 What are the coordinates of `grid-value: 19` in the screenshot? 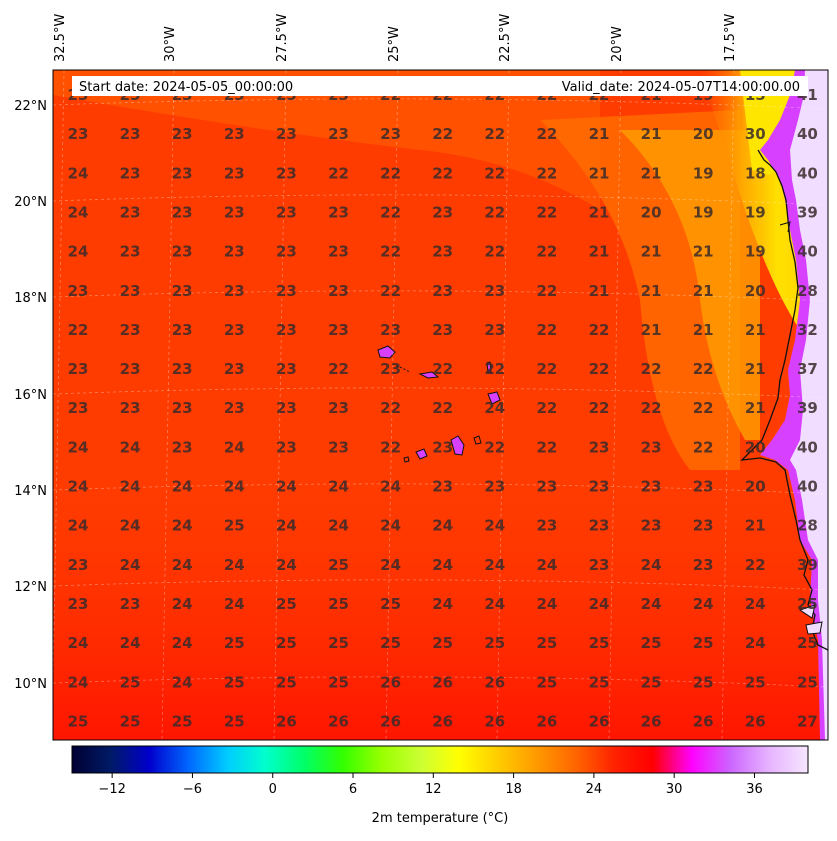 It's located at (755, 212).